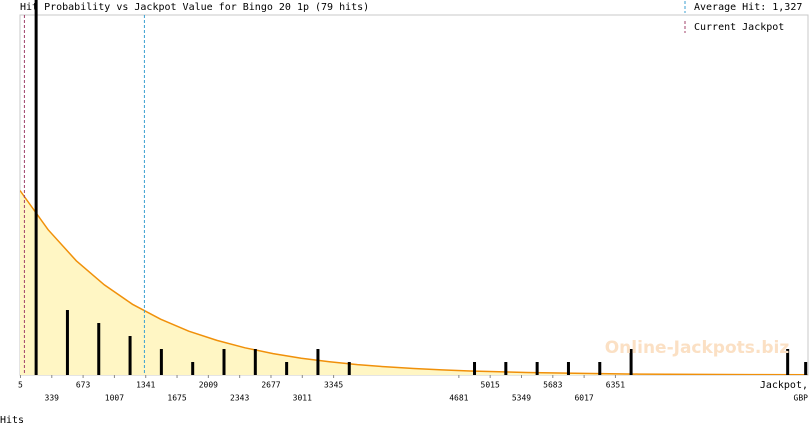 This screenshot has width=810, height=425. Describe the element at coordinates (145, 385) in the screenshot. I see `x-tick-label: 1341` at that location.